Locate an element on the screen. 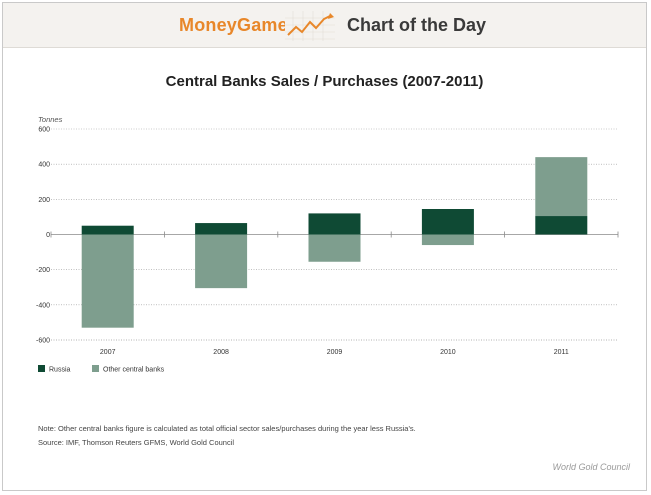 Image resolution: width=651 pixels, height=495 pixels. y-tick-label: -200 is located at coordinates (43, 270).